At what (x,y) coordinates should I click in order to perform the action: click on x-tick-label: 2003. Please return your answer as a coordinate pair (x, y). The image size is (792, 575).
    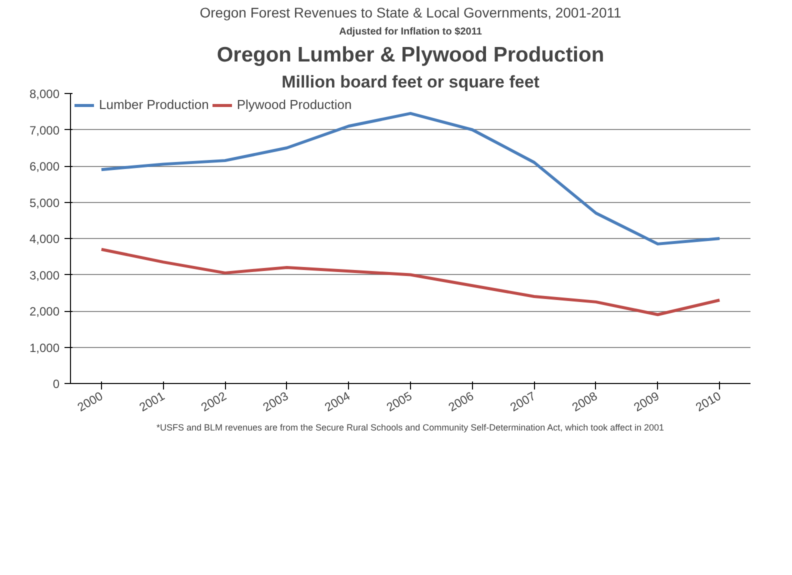
    Looking at the image, I should click on (275, 401).